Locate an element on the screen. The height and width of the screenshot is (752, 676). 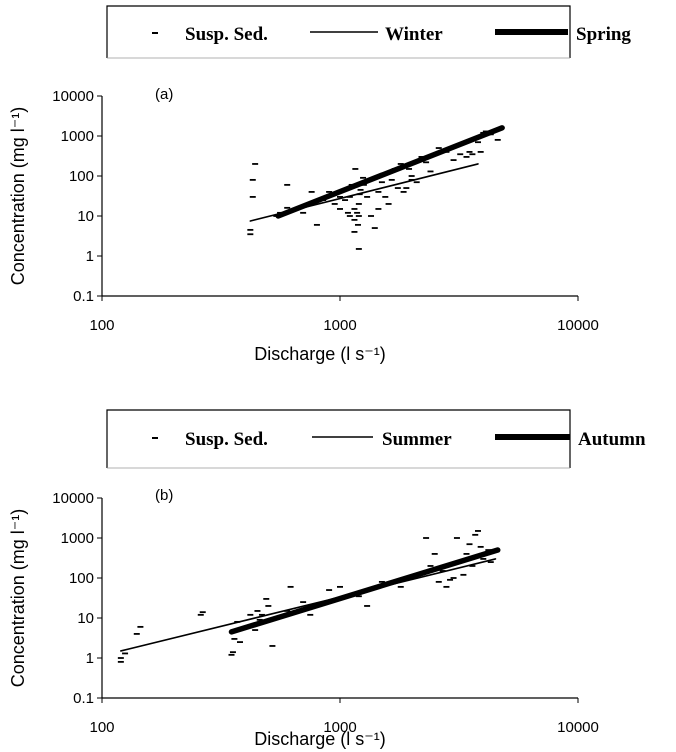
trend-line-summer is located at coordinates (308, 605).